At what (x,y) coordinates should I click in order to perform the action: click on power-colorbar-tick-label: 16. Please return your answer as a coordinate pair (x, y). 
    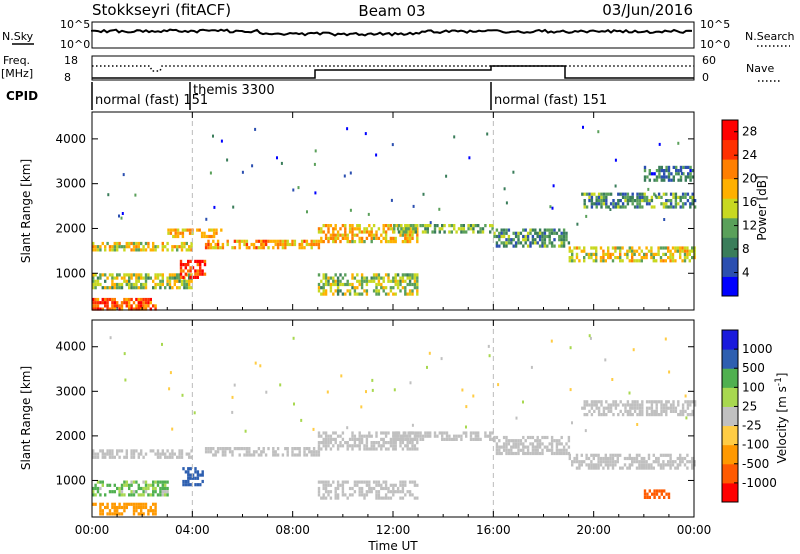
    Looking at the image, I should click on (749, 202).